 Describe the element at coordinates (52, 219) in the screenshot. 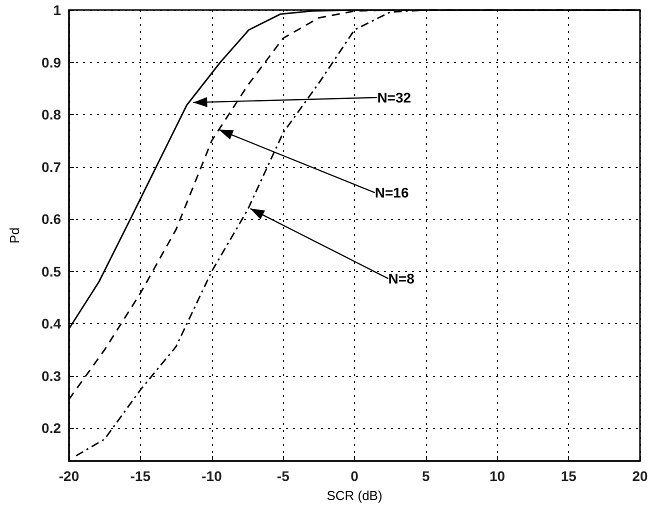

I see `y-tick-label: 0.6` at that location.